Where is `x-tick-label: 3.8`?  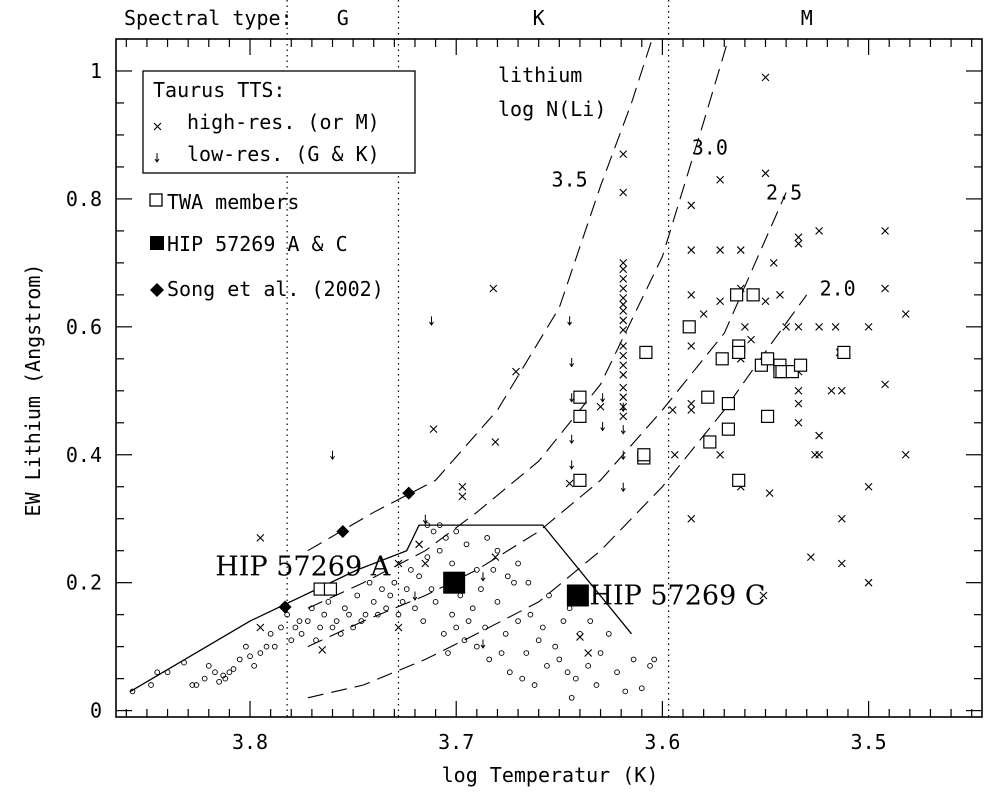
x-tick-label: 3.8 is located at coordinates (250, 742).